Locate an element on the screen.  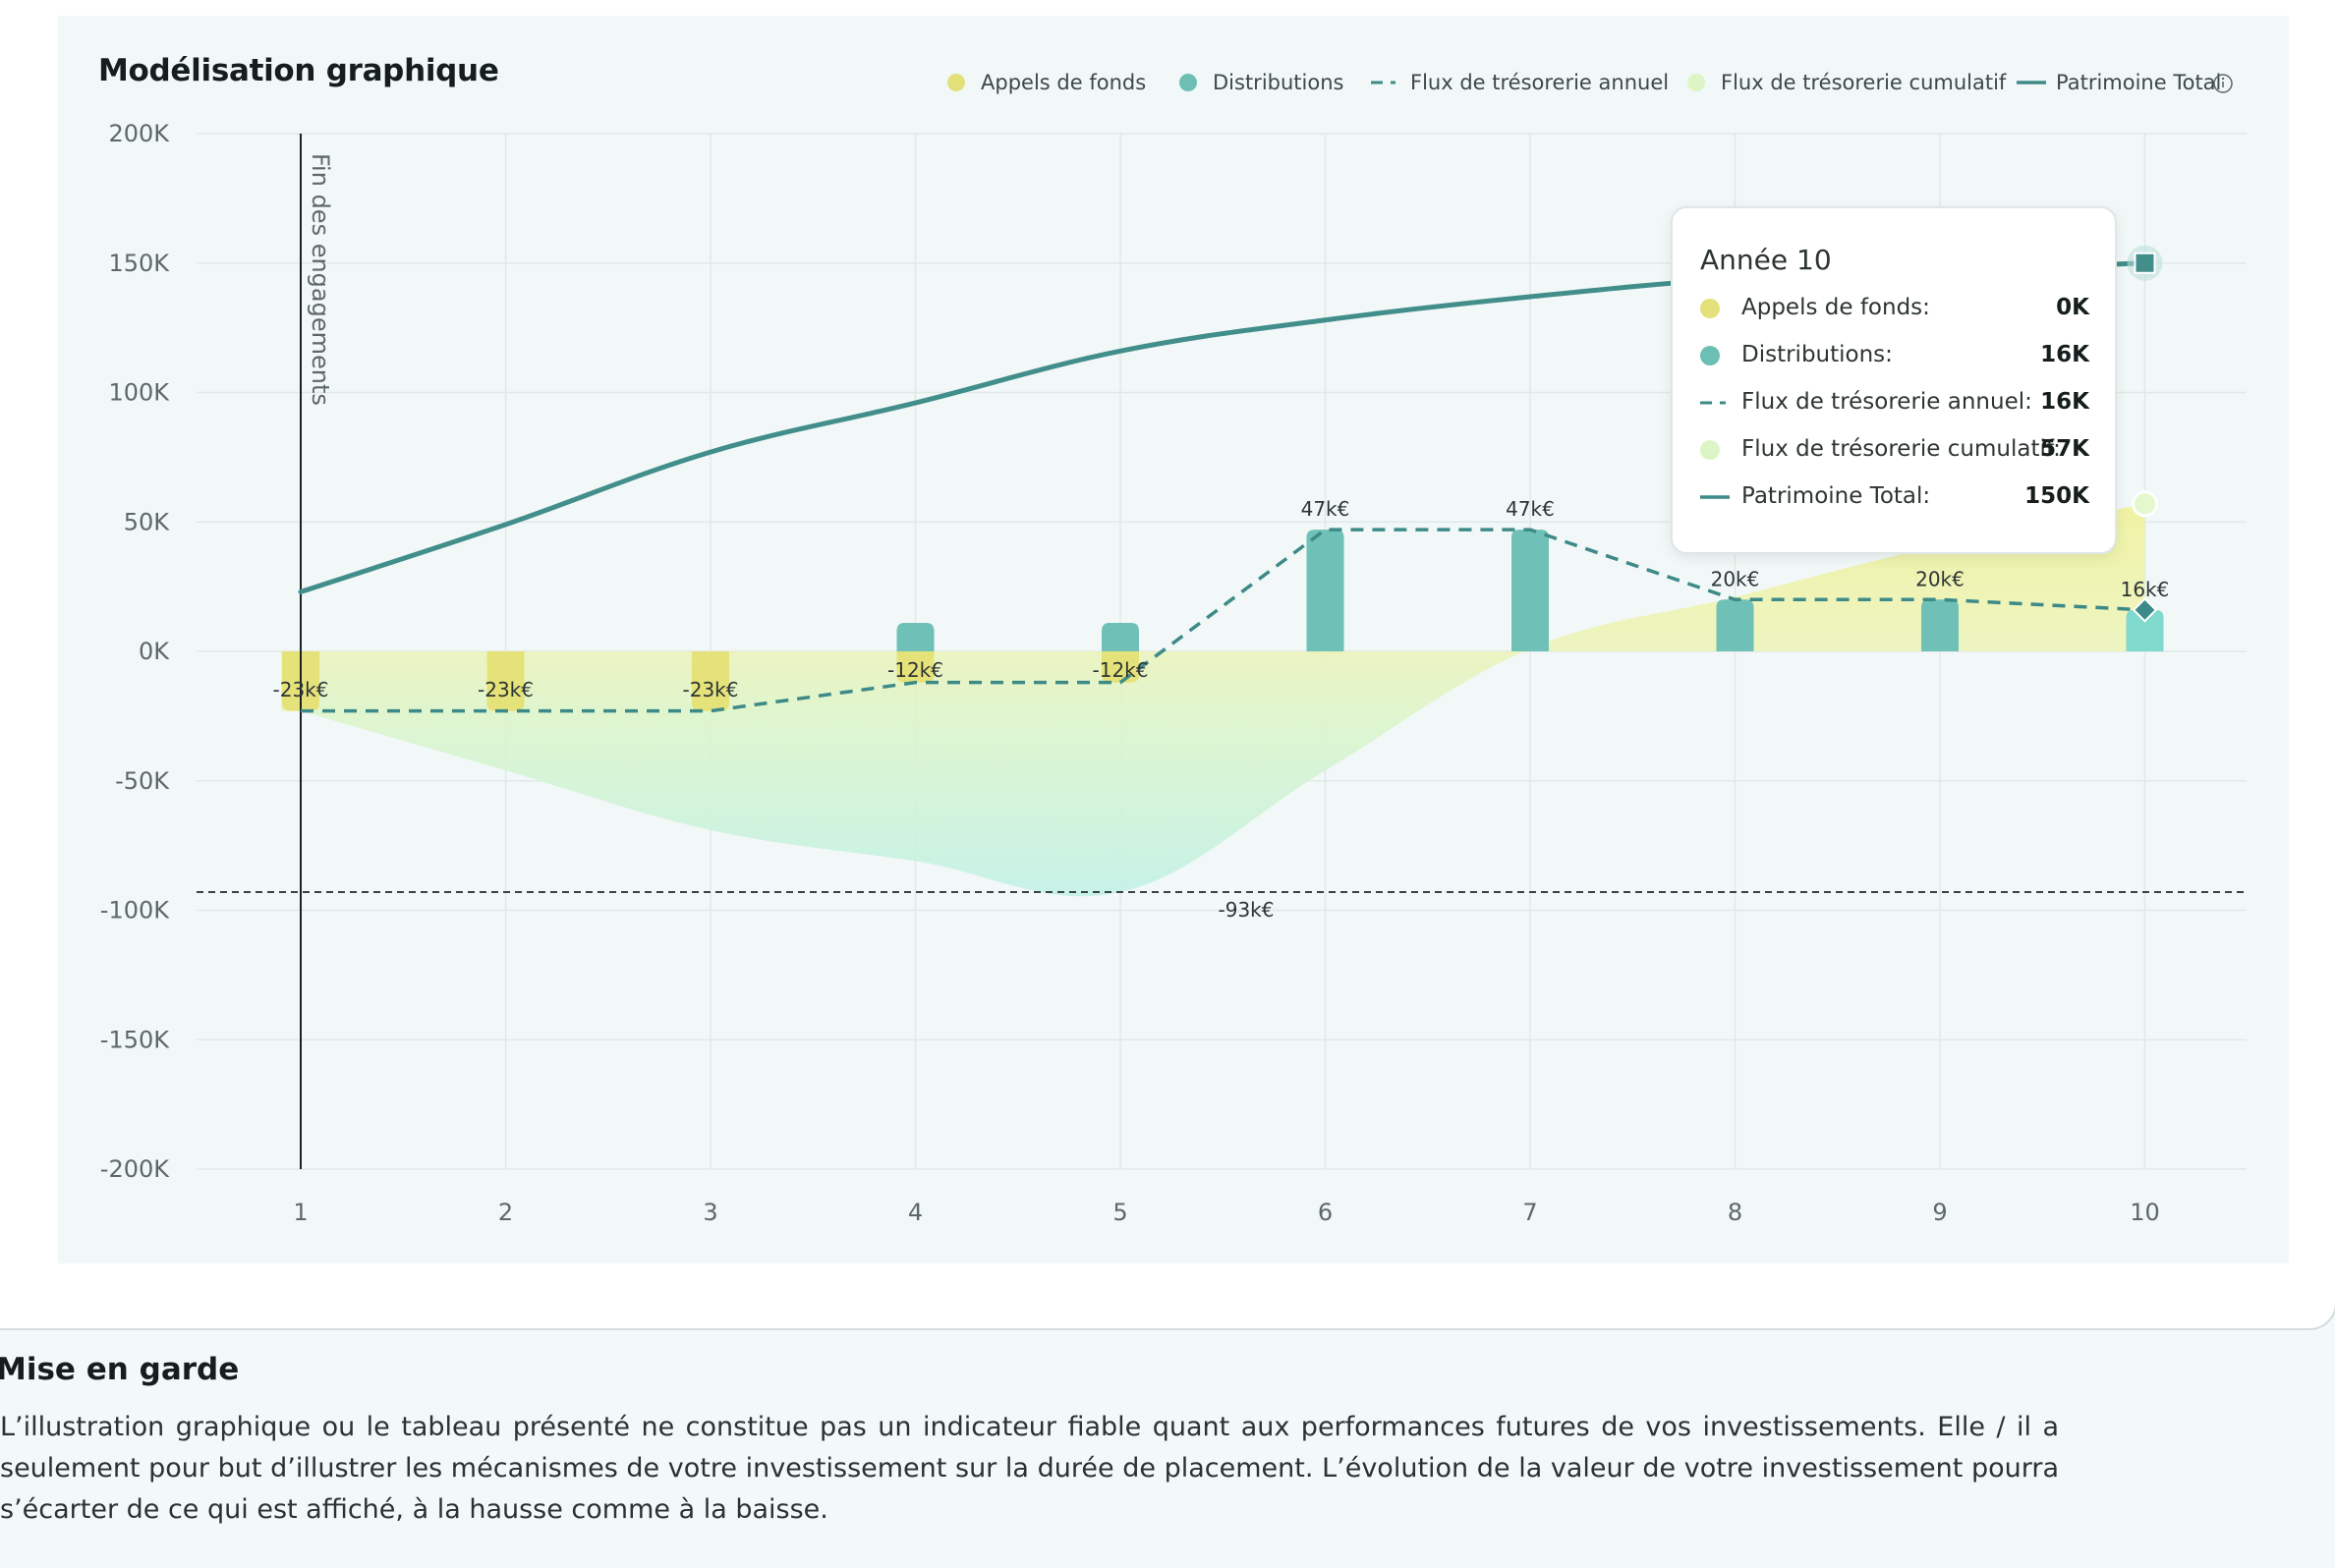
legend-item: Flux de trésorerie annuel is located at coordinates (1520, 82).